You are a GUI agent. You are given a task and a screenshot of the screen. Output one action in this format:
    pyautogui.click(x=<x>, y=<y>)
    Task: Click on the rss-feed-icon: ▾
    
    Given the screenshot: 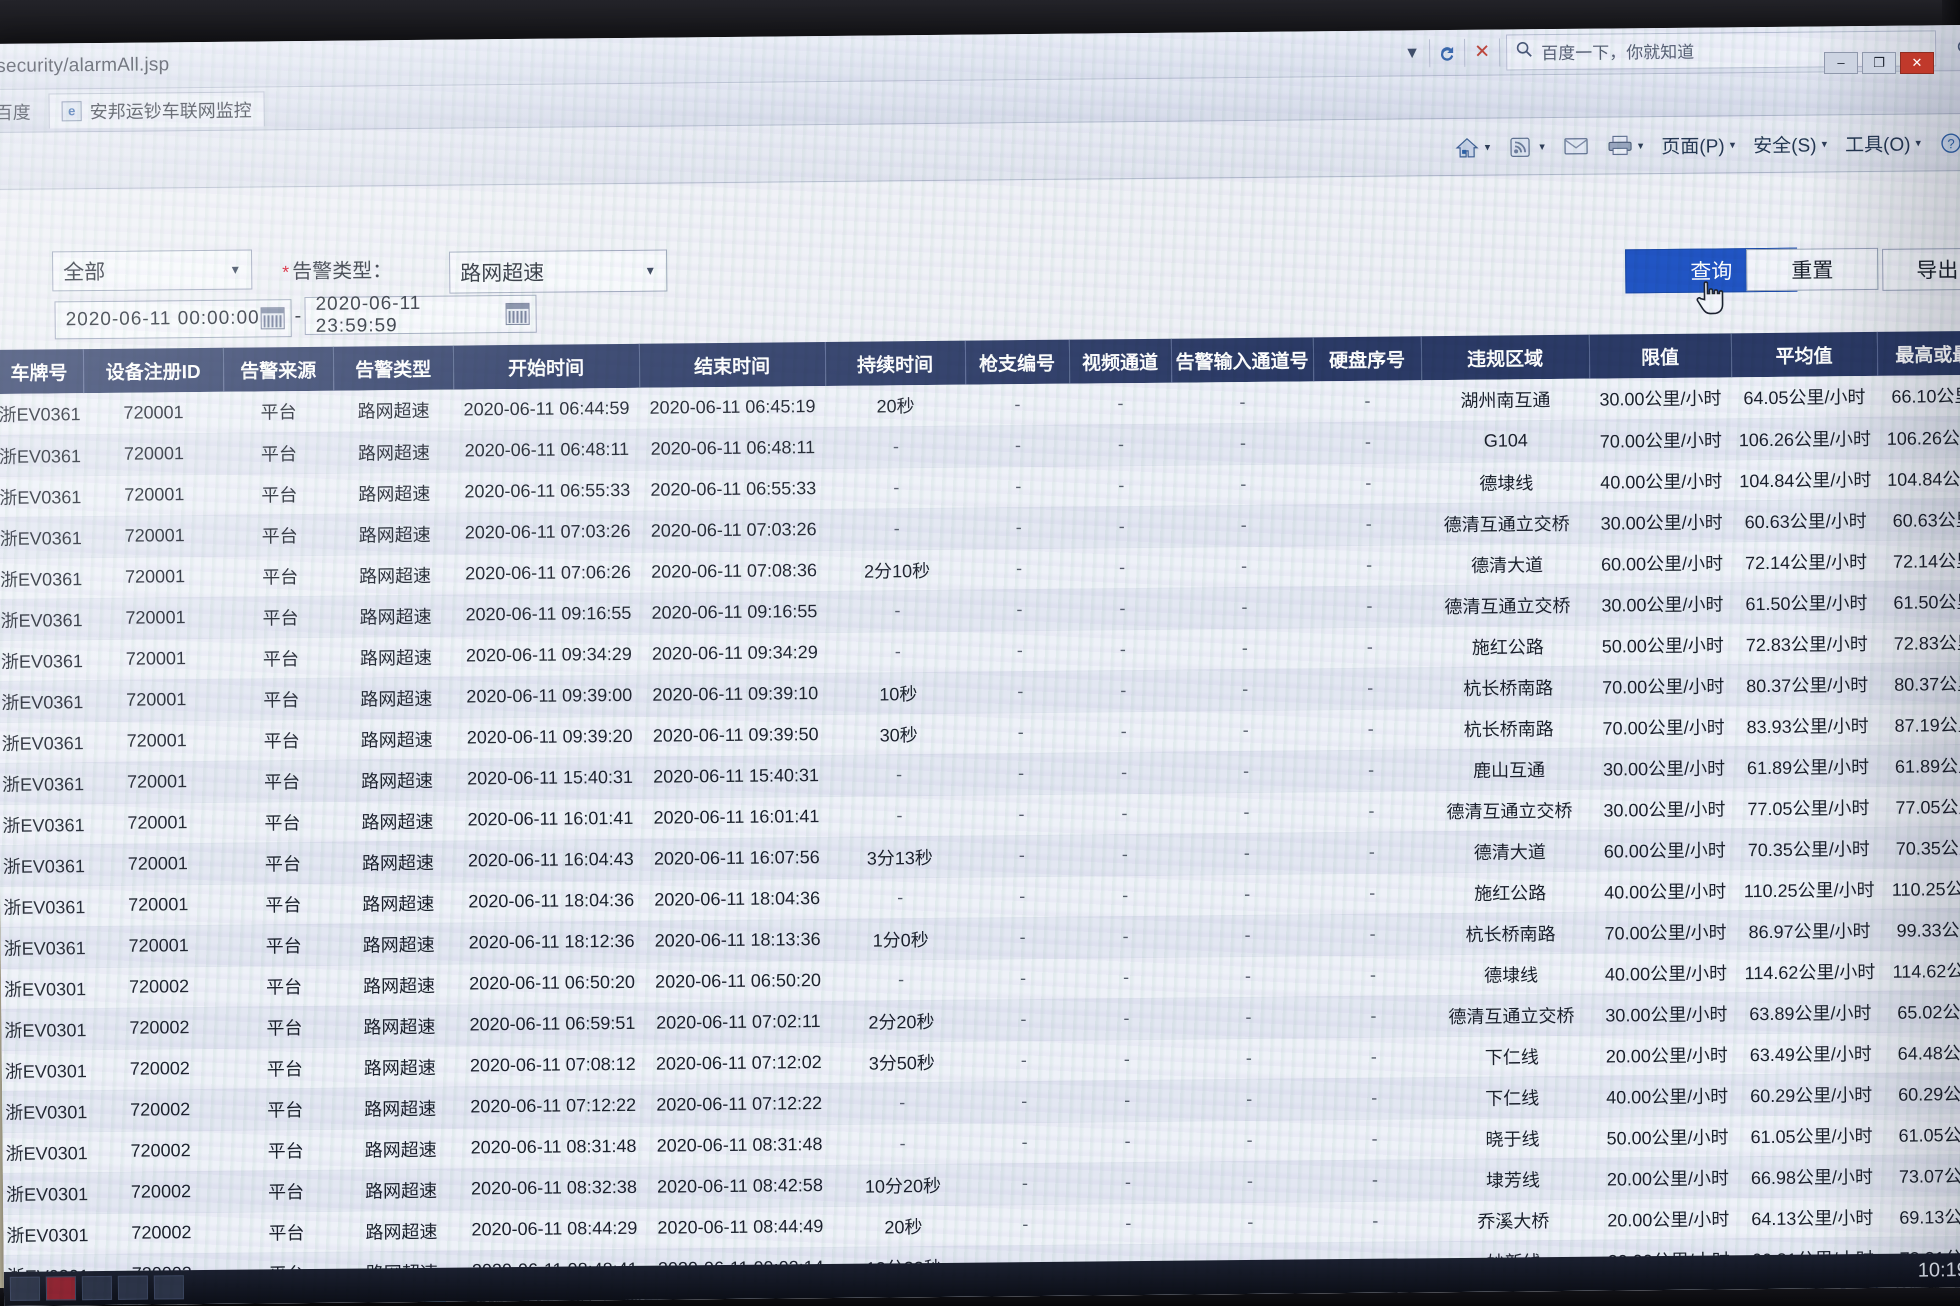 What is the action you would take?
    pyautogui.click(x=1526, y=147)
    